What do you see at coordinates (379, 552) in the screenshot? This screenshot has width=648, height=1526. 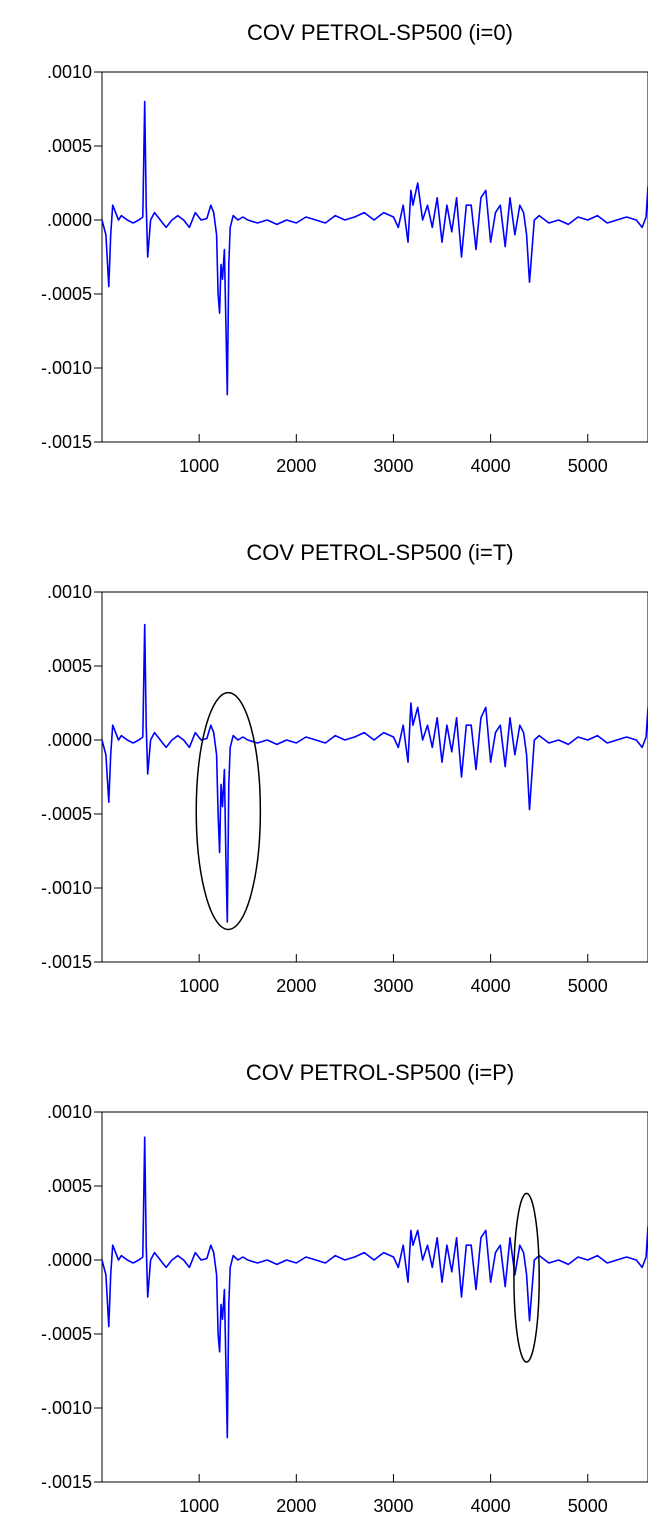 I see `chart-title: COV PETROL-SP500 (i=T)` at bounding box center [379, 552].